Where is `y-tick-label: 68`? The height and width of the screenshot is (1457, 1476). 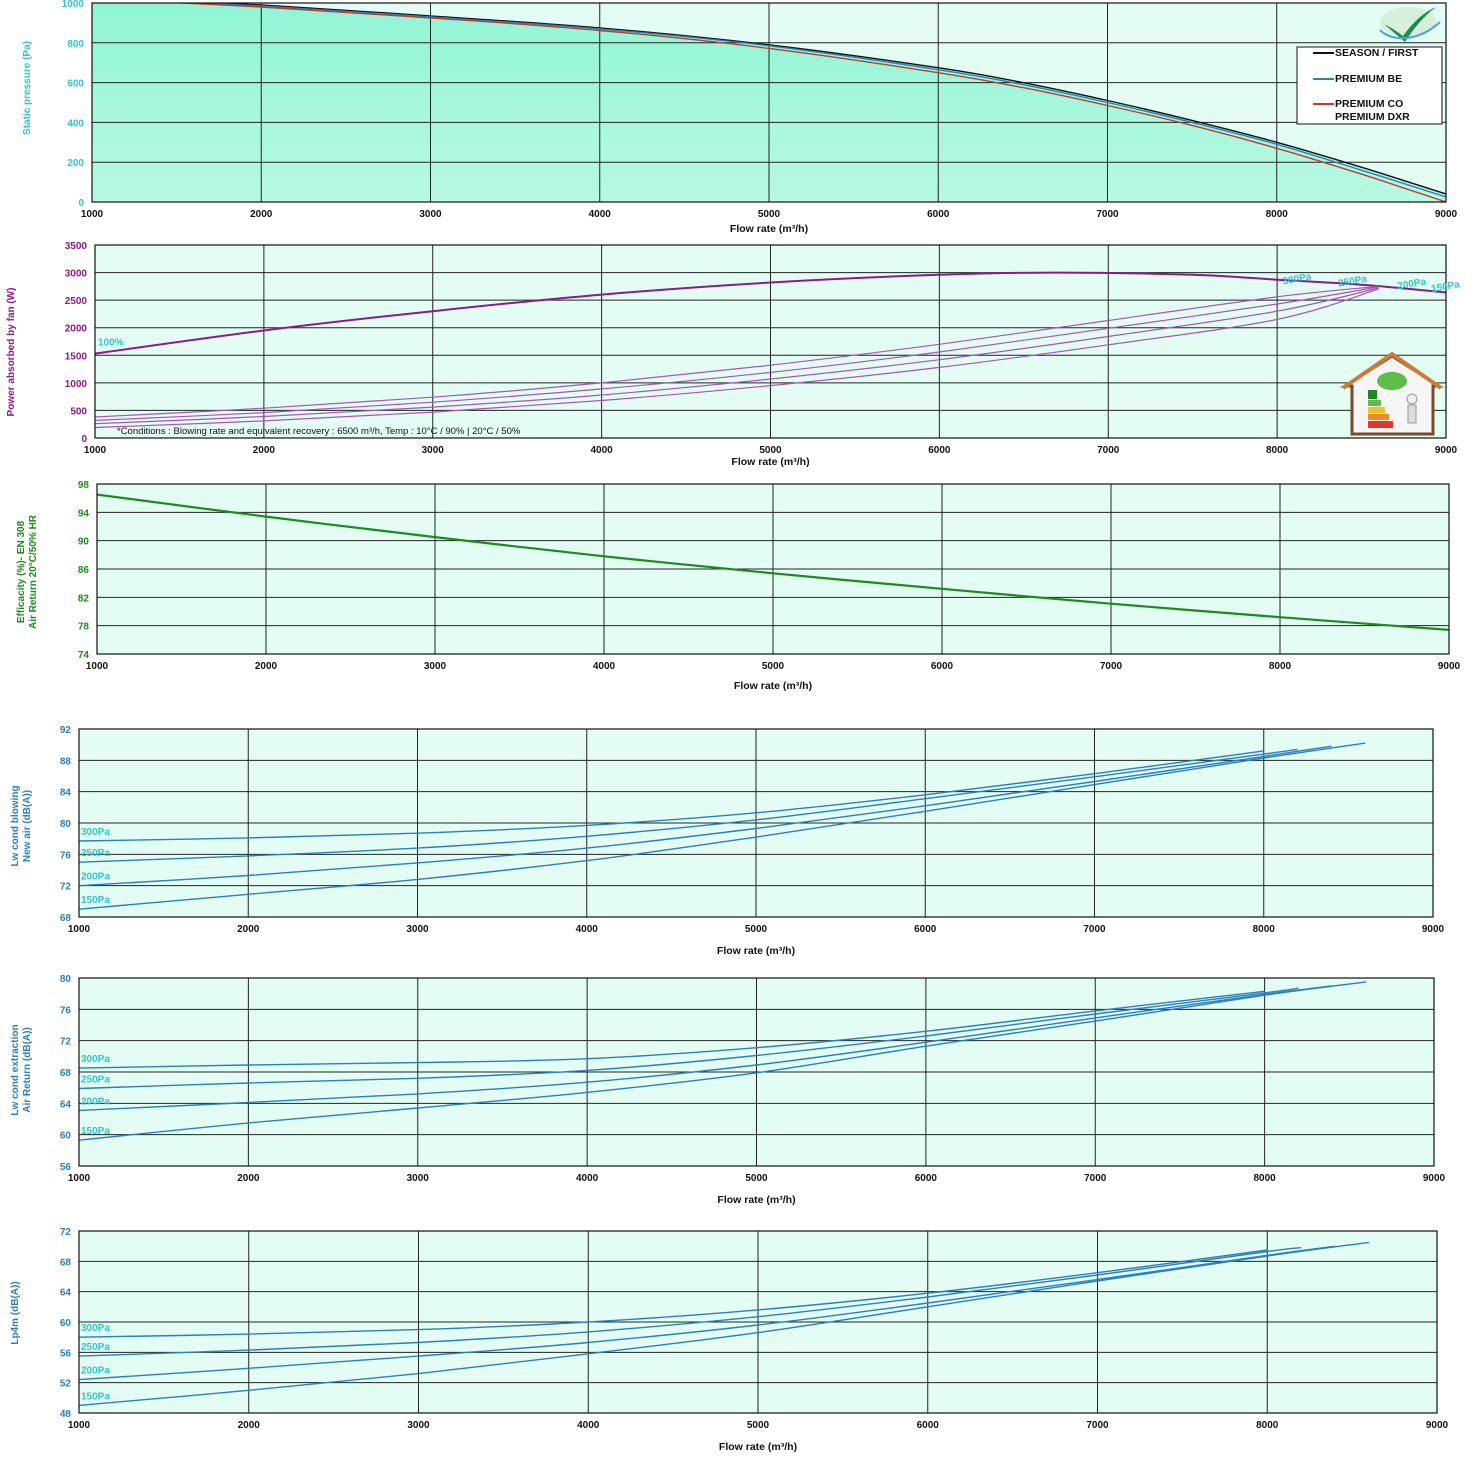
y-tick-label: 68 is located at coordinates (66, 918).